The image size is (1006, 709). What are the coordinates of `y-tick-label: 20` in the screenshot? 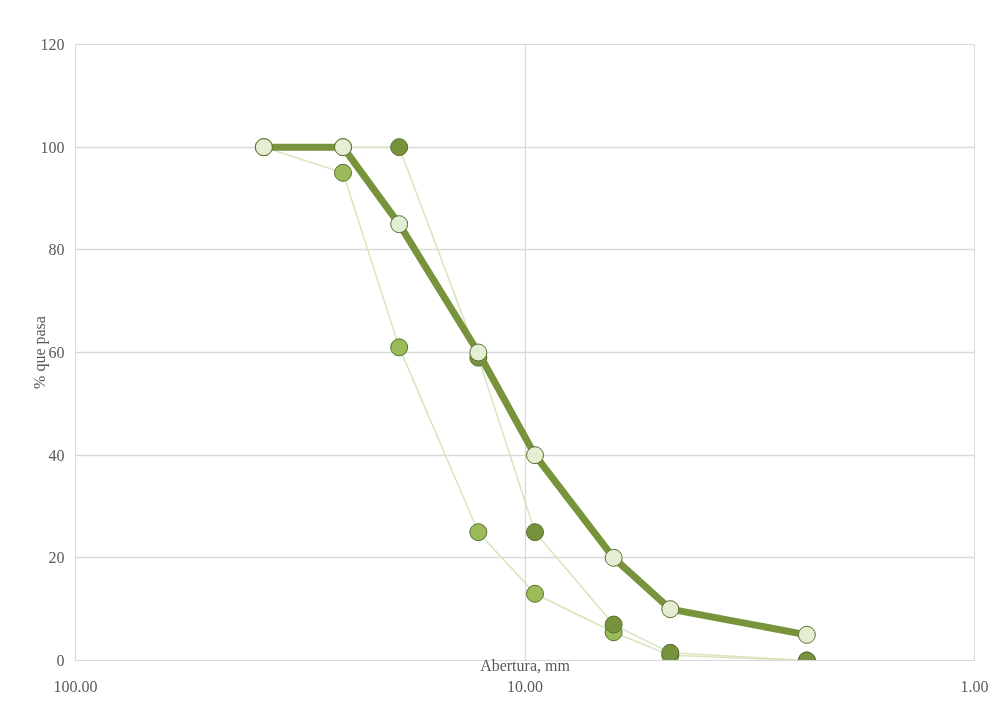 It's located at (56, 558).